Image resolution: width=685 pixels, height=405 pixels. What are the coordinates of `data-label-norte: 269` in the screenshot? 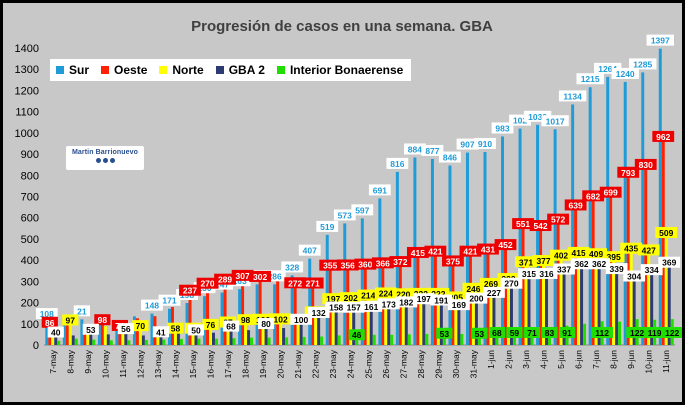 It's located at (491, 284).